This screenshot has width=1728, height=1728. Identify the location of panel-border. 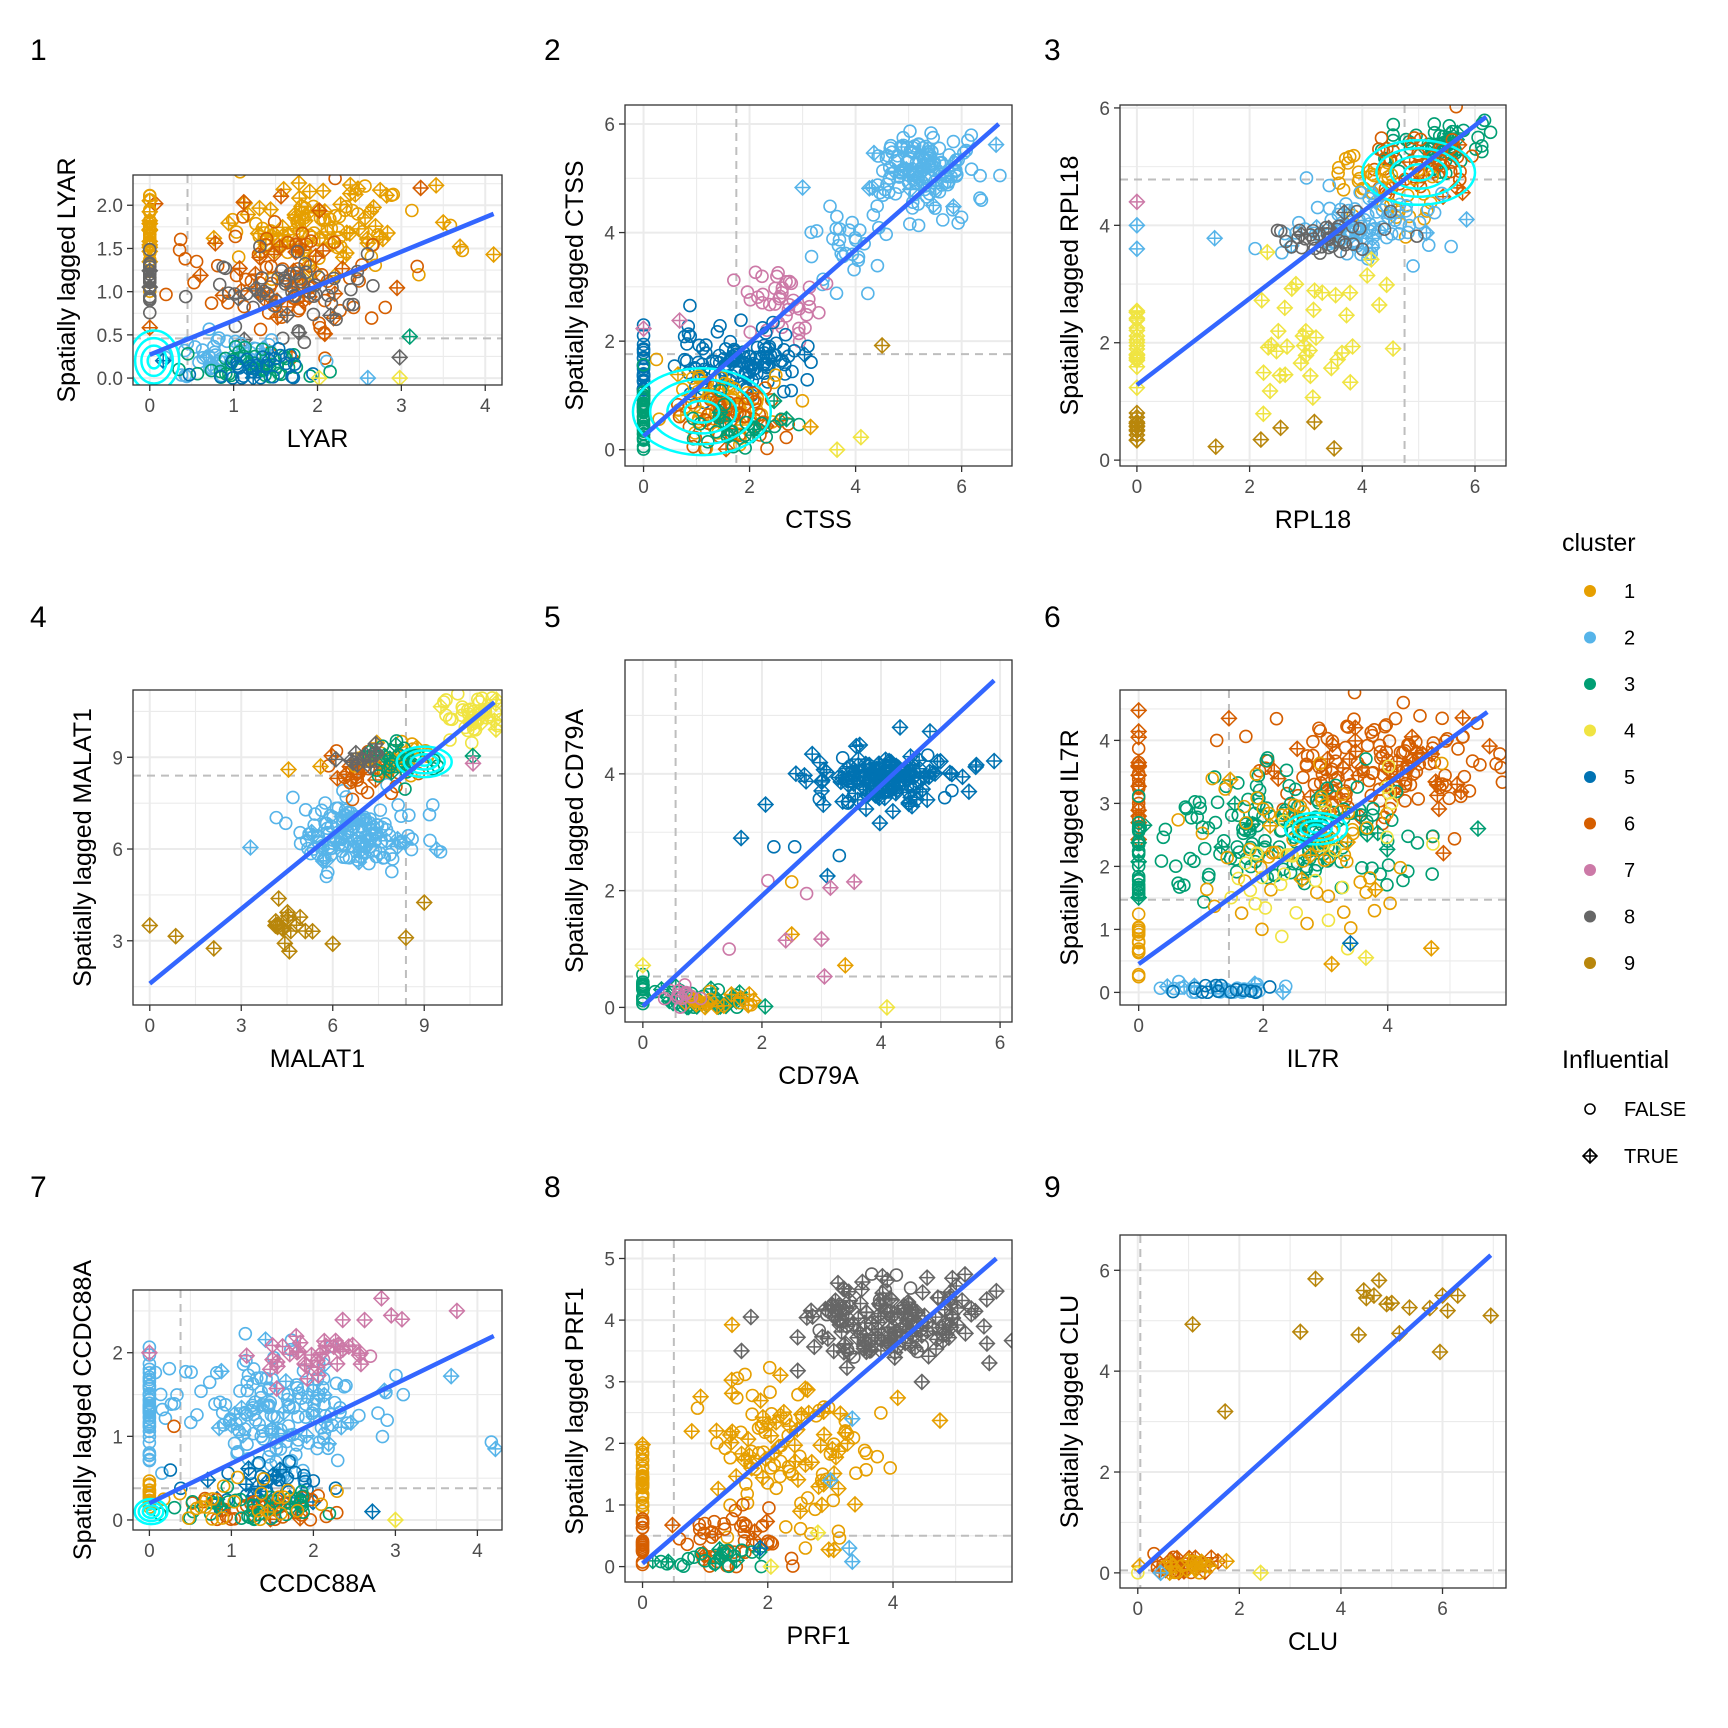
(818, 285).